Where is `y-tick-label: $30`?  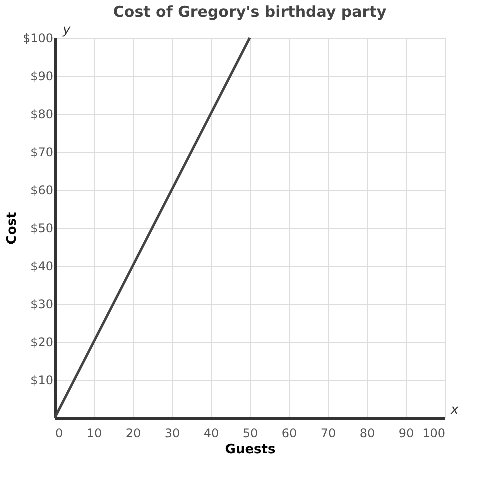
y-tick-label: $30 is located at coordinates (42, 305).